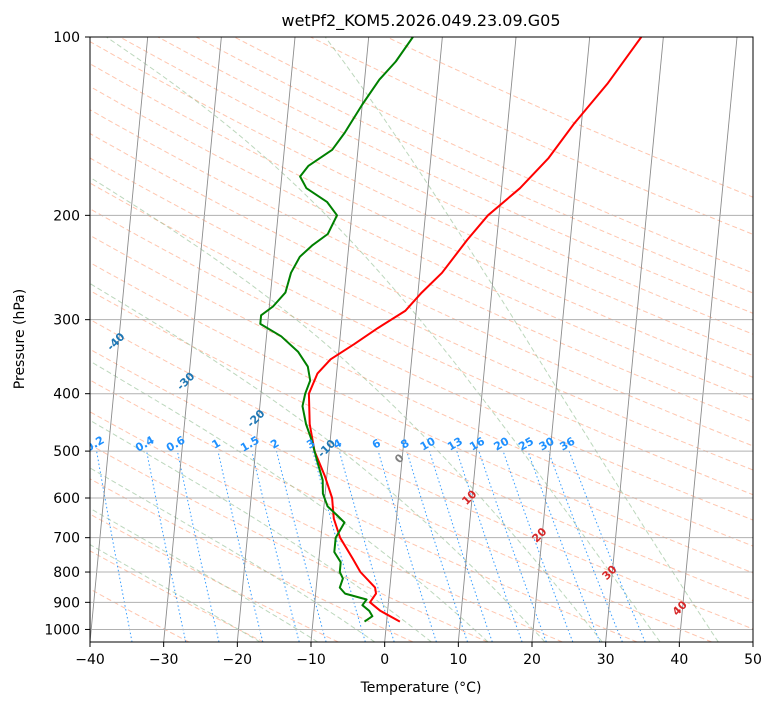  Describe the element at coordinates (311, 660) in the screenshot. I see `x-tick-label: −10` at that location.